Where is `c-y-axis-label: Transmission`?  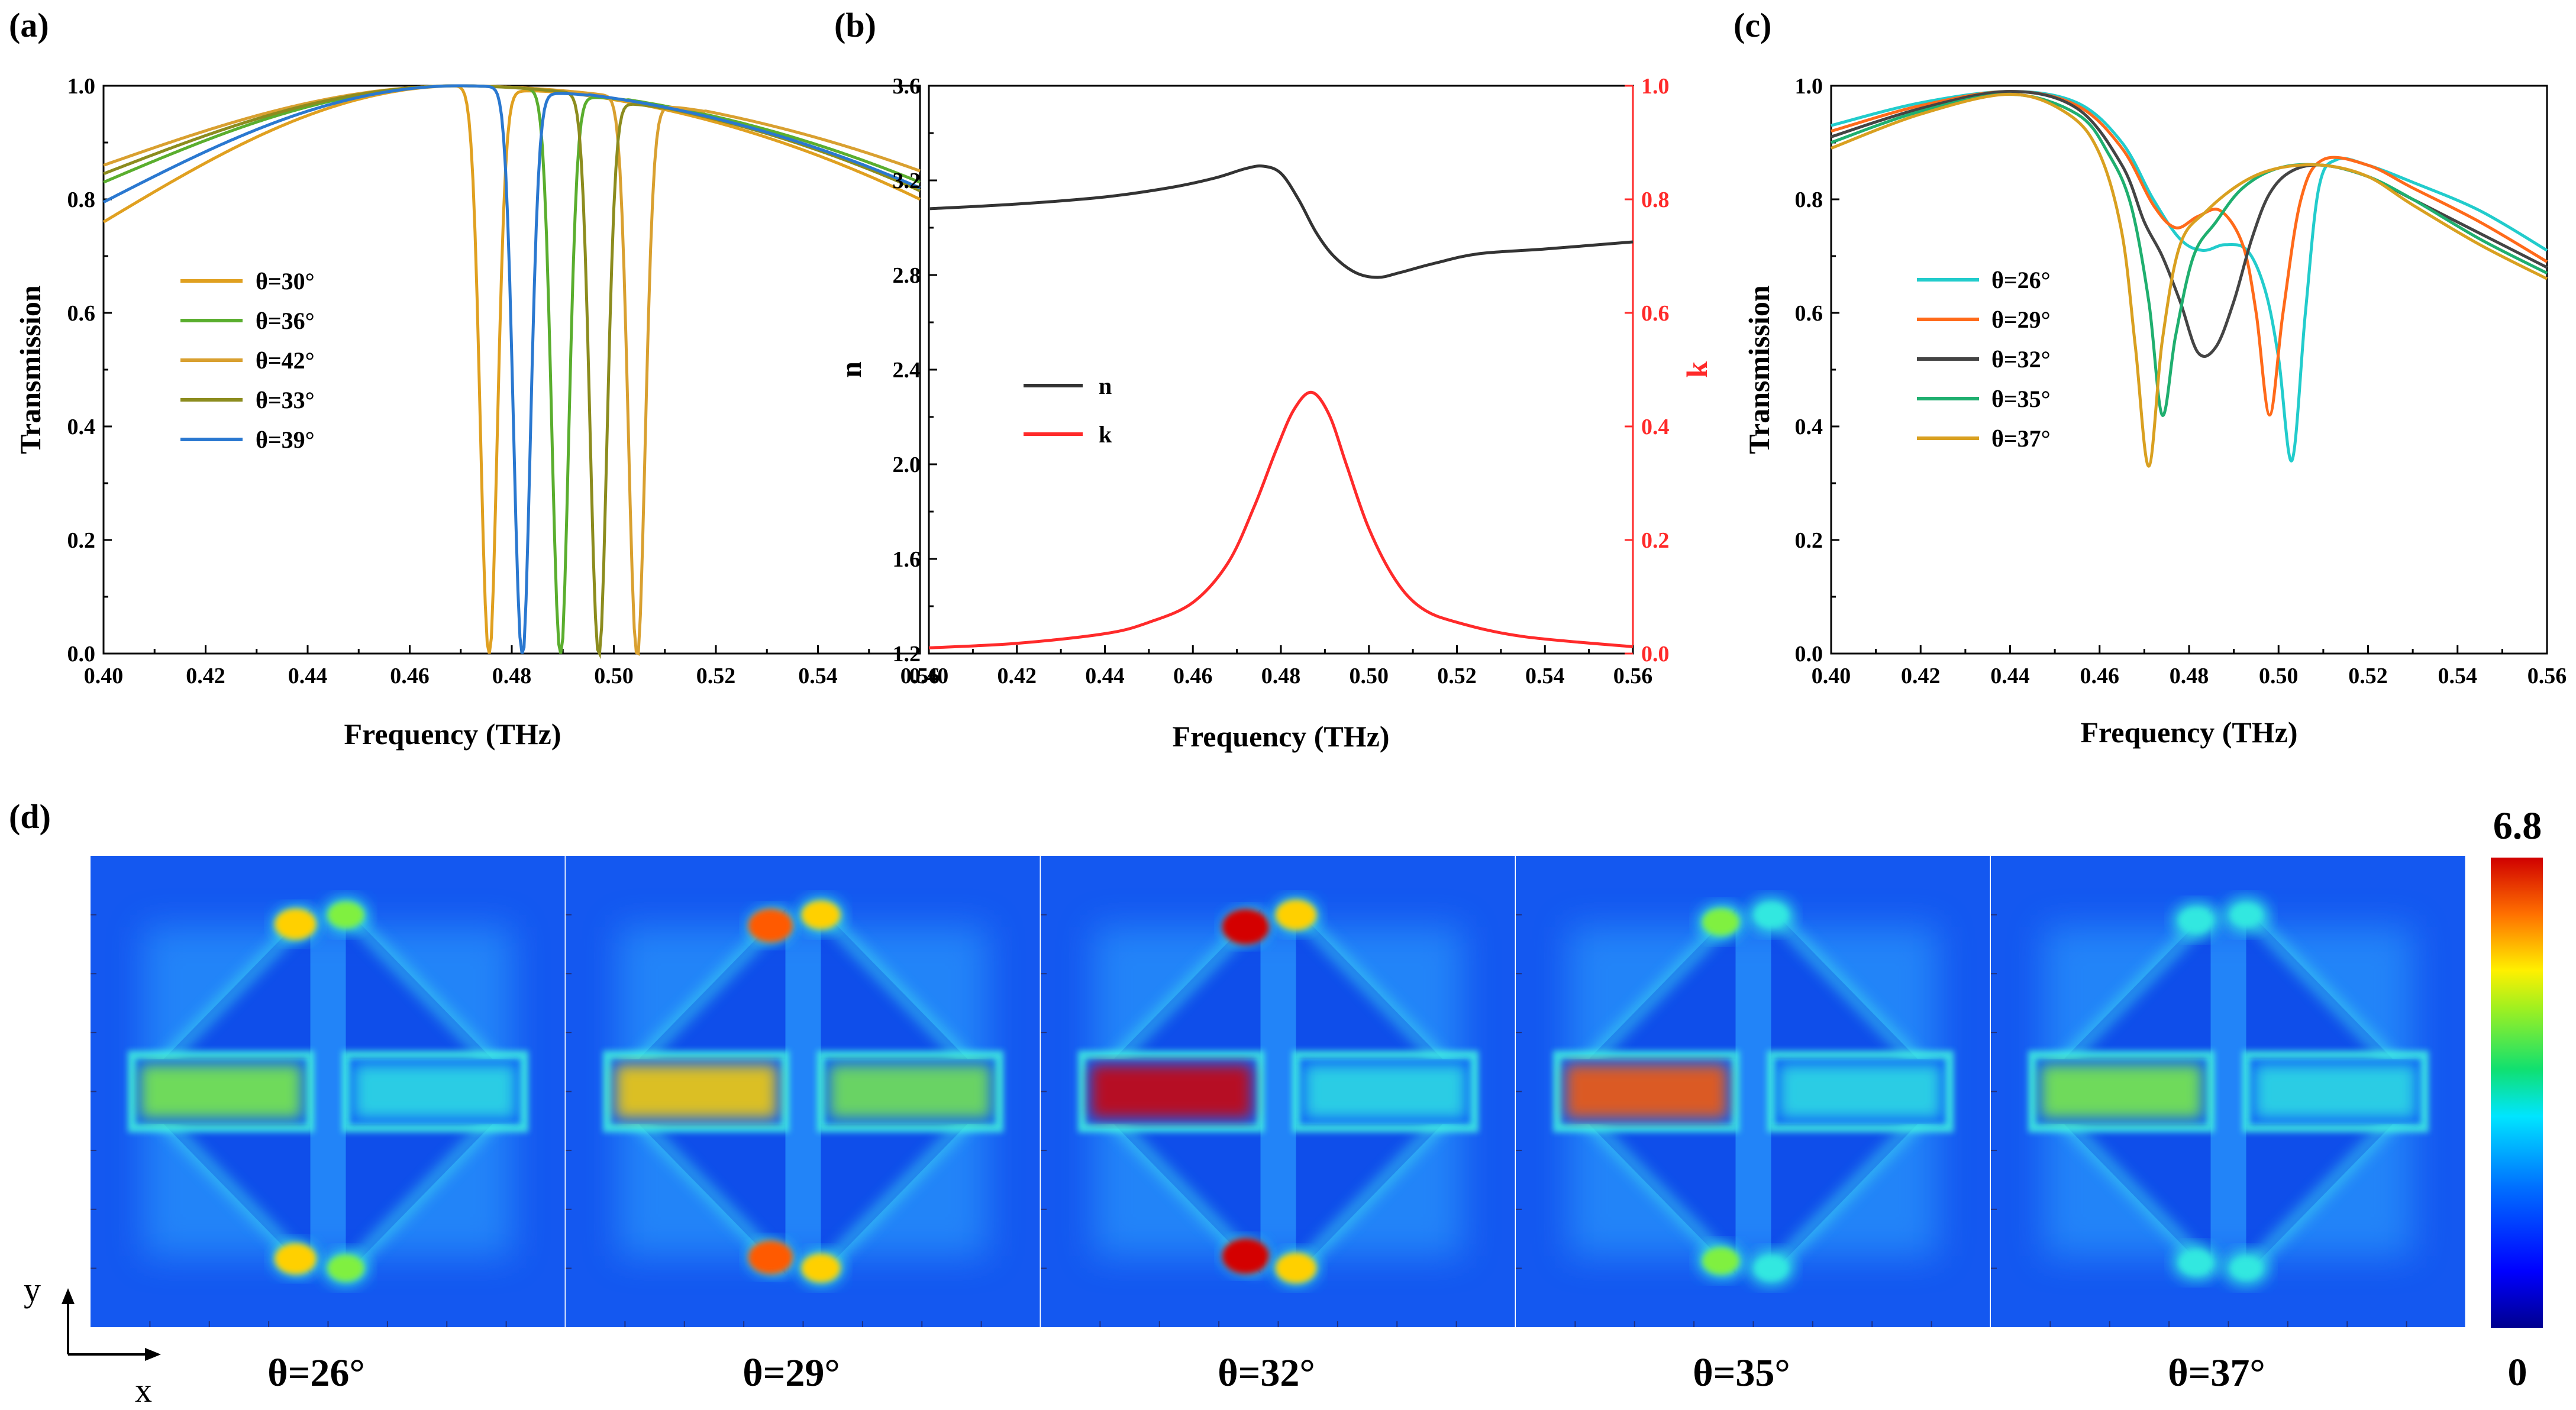
c-y-axis-label: Transmission is located at coordinates (1759, 369).